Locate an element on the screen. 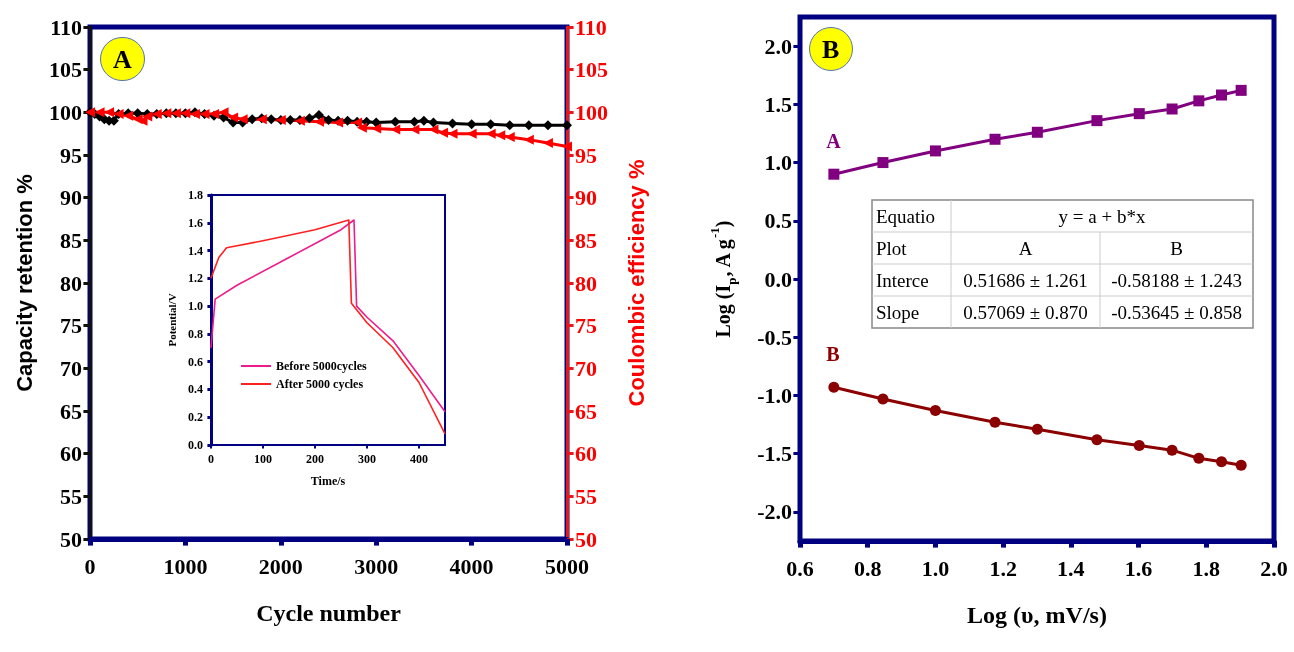  series-label: B is located at coordinates (833, 353).